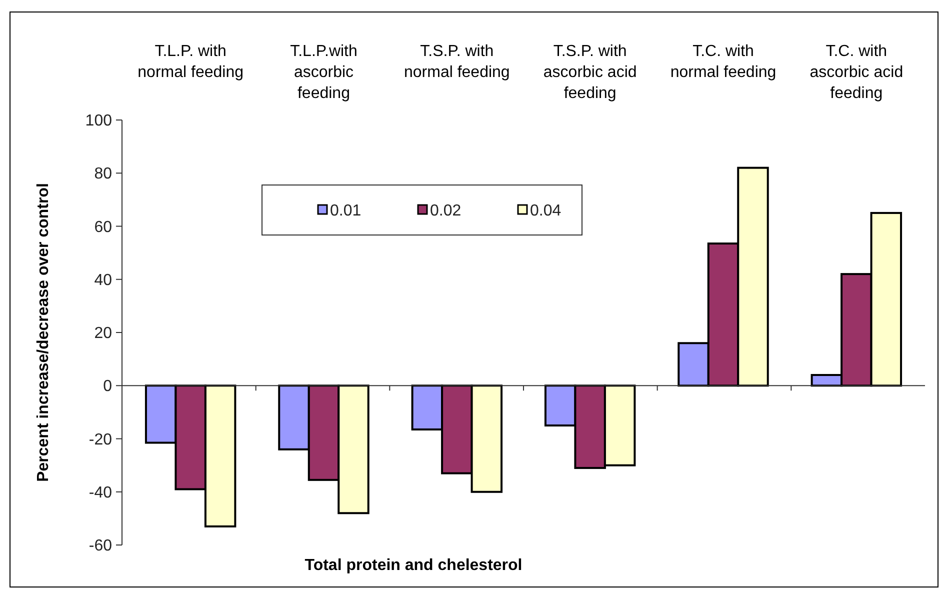 This screenshot has height=590, width=941. Describe the element at coordinates (103, 280) in the screenshot. I see `y-tick-label: 40` at that location.